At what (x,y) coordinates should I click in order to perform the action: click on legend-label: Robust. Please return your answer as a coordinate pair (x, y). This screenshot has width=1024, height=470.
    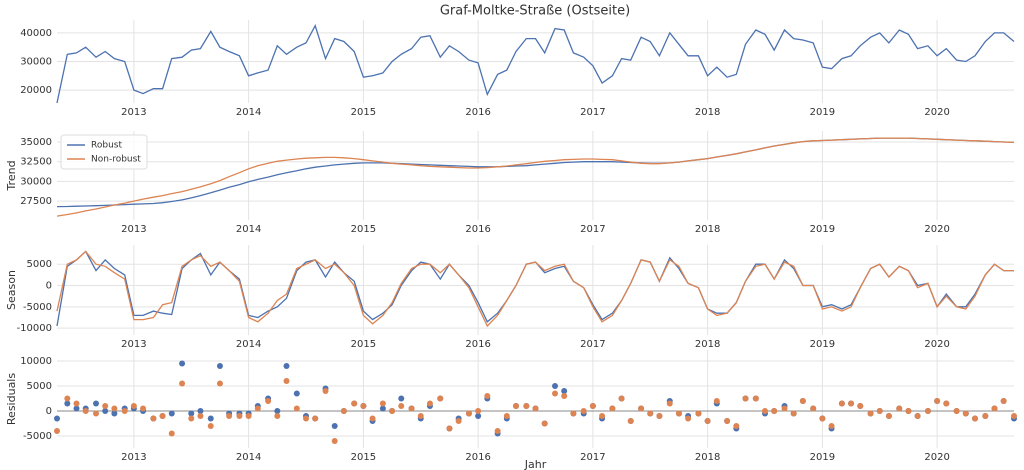
    Looking at the image, I should click on (106, 146).